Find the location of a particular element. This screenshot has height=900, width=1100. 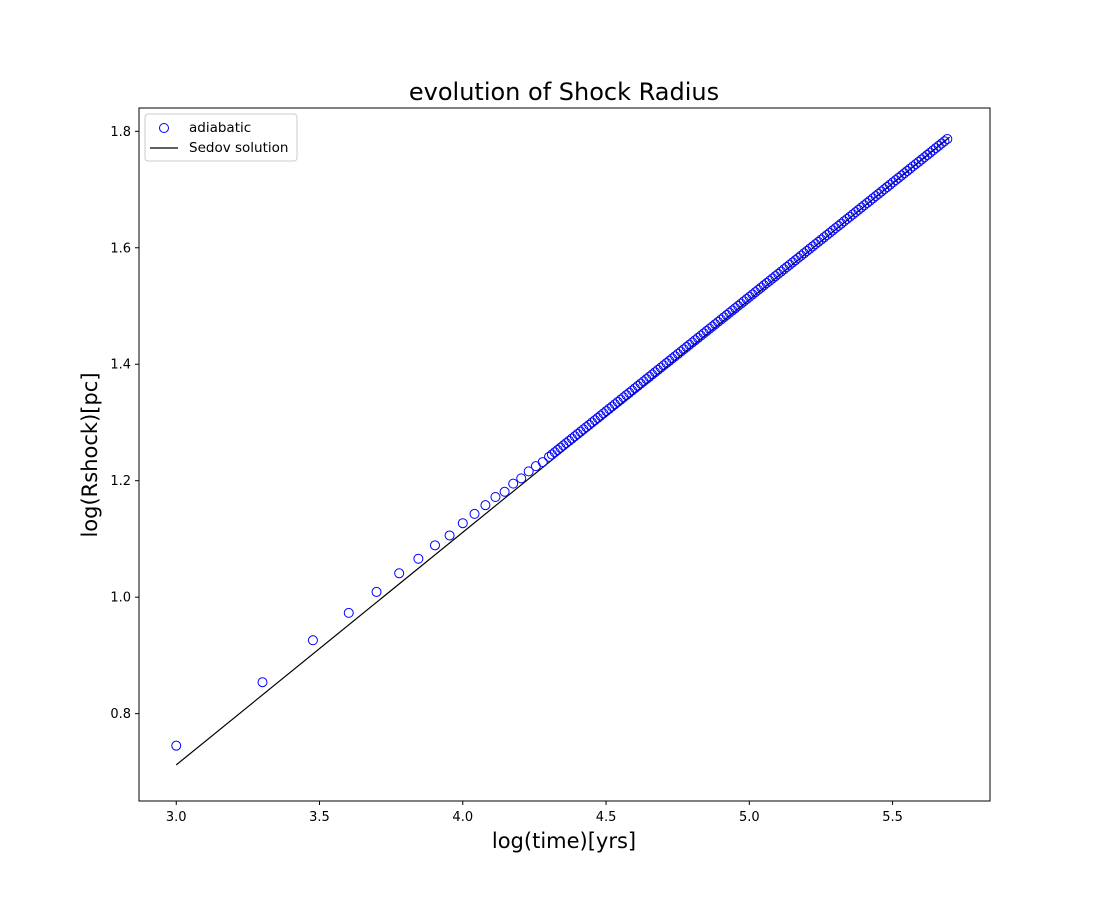

y-tick-label: 1.6 is located at coordinates (120, 248).